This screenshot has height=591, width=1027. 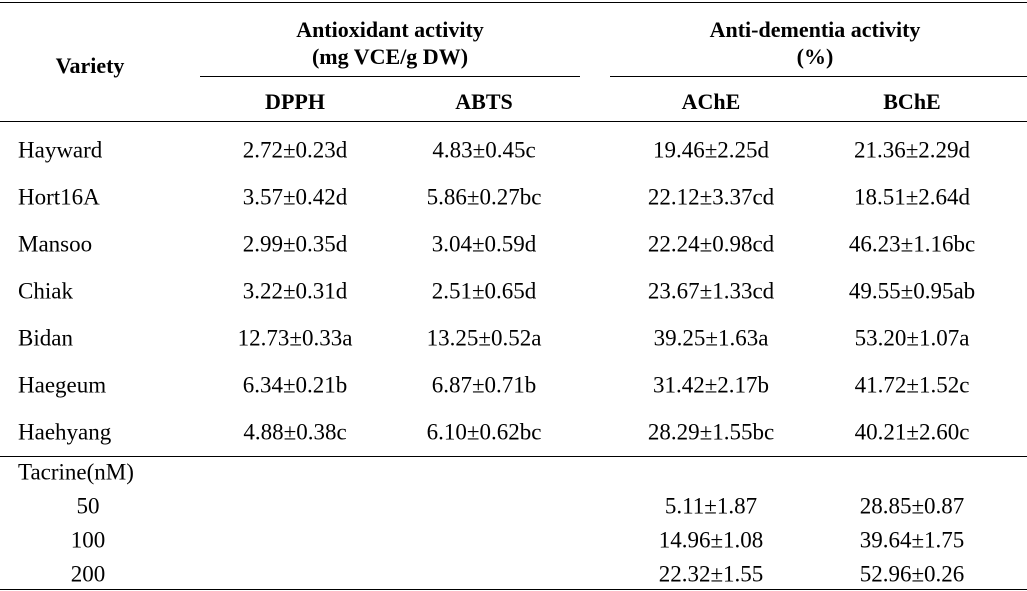 I want to click on cell-value: 40.21±2.60c, so click(x=912, y=432).